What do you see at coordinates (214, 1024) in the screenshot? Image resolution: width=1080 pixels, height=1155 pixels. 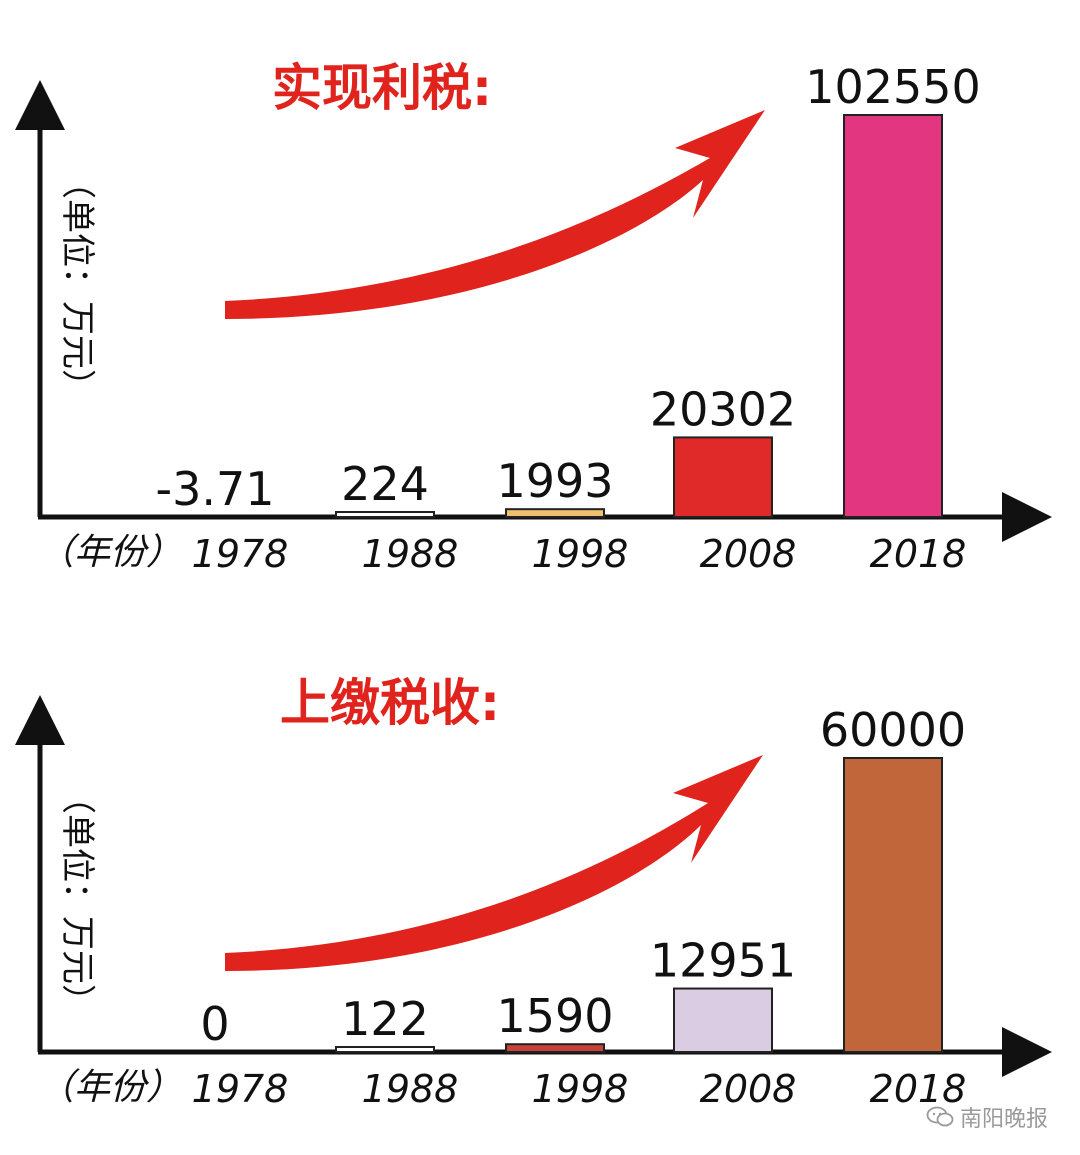 I see `chart-2-value-label-1978: 0` at bounding box center [214, 1024].